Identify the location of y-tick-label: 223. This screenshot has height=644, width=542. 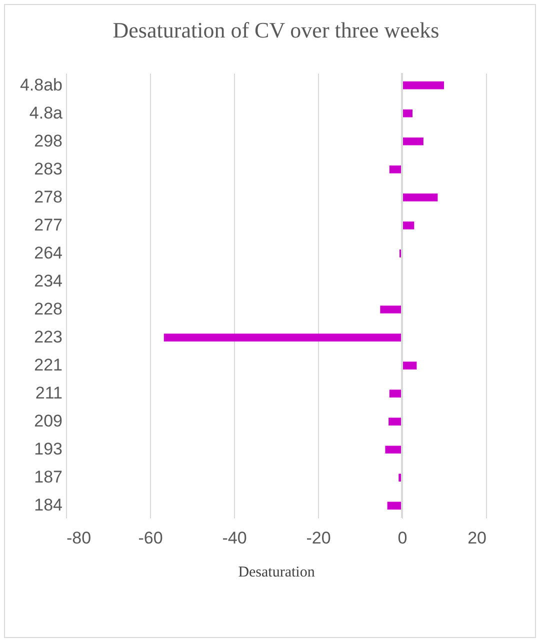
(48, 337).